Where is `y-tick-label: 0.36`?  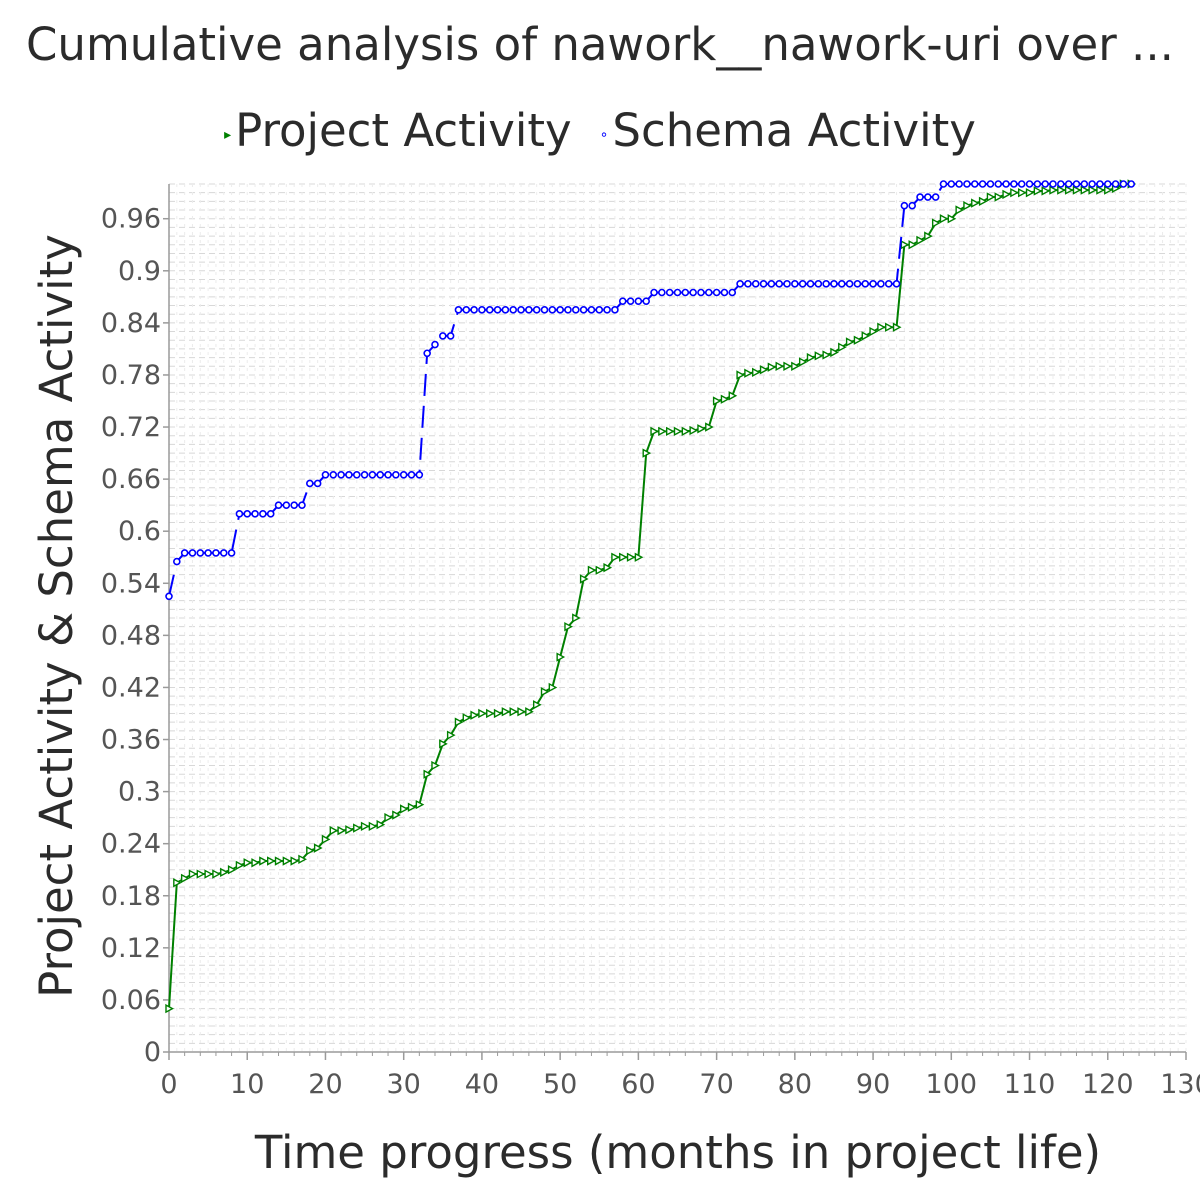
y-tick-label: 0.36 is located at coordinates (131, 740).